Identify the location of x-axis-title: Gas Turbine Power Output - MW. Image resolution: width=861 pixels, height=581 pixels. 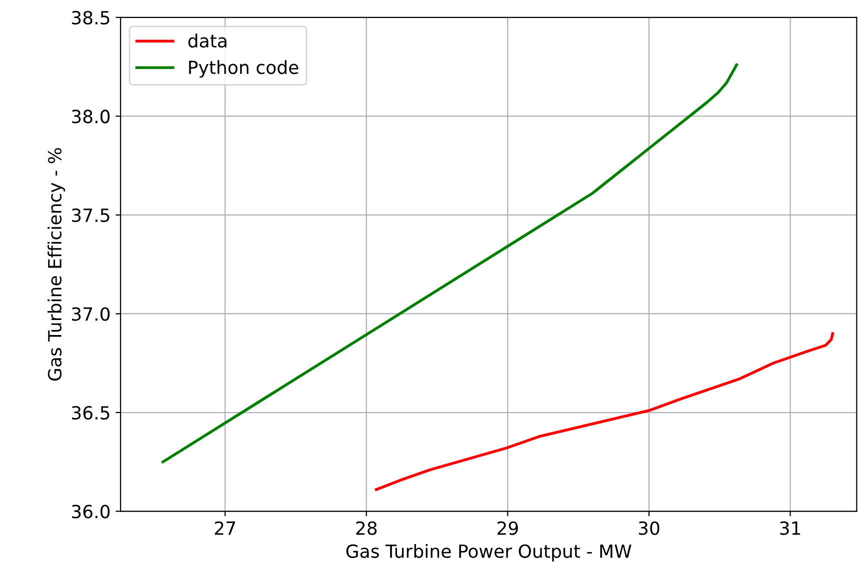
(489, 553).